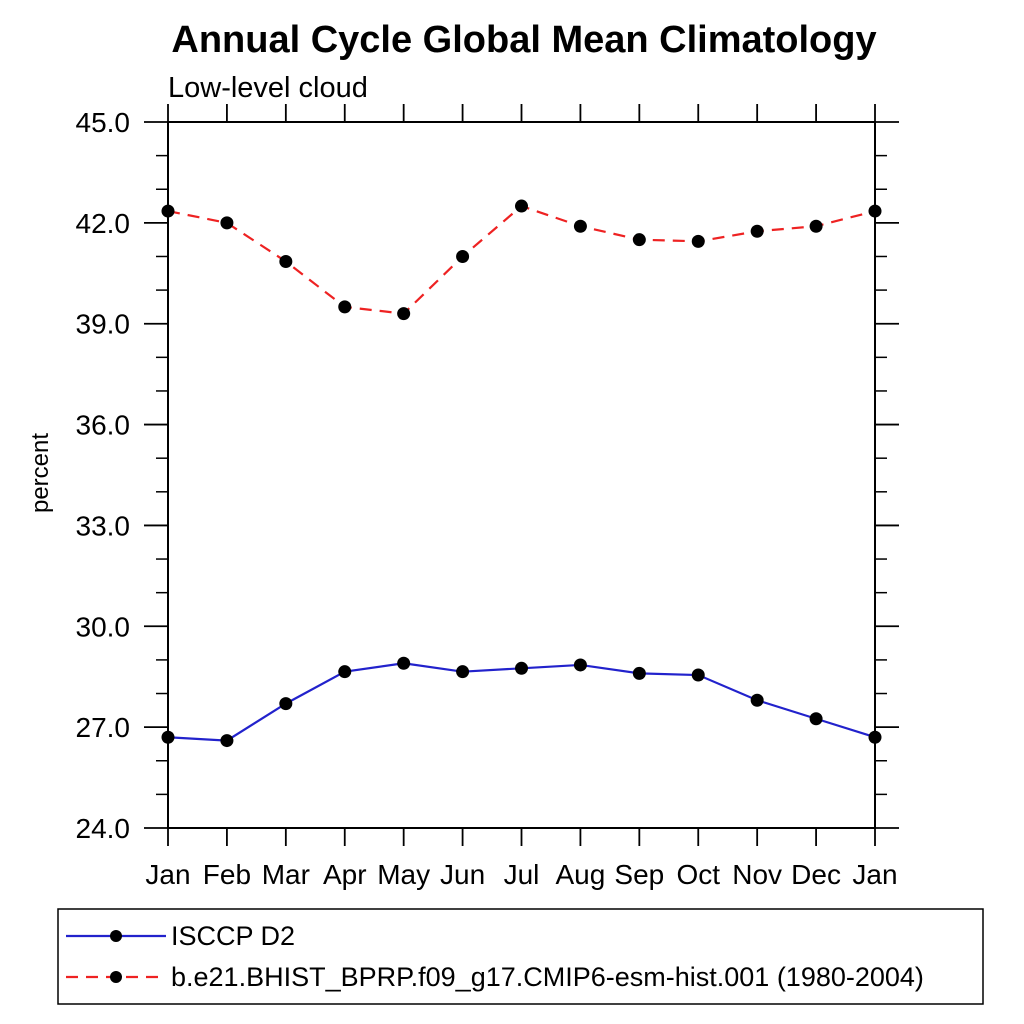  I want to click on x-tick-label: Dec, so click(816, 874).